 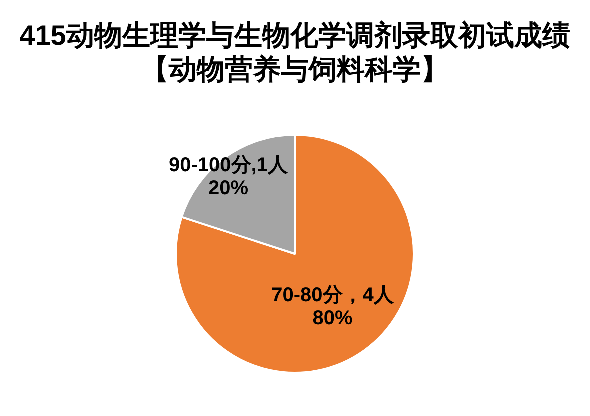 I want to click on subtitle: 【动物营养与饲料科学】, so click(x=295, y=69).